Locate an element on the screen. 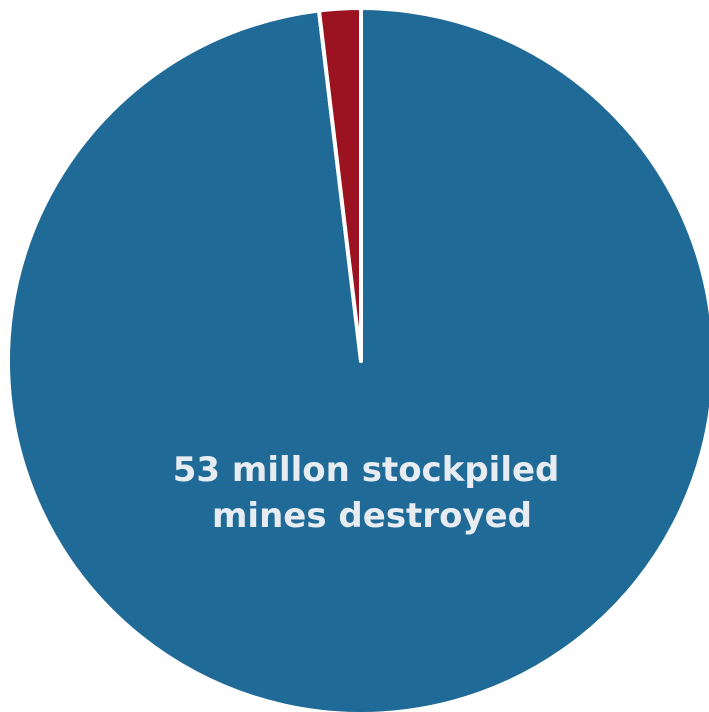  slice-label-line-1: 53 millon stockpiled is located at coordinates (366, 470).